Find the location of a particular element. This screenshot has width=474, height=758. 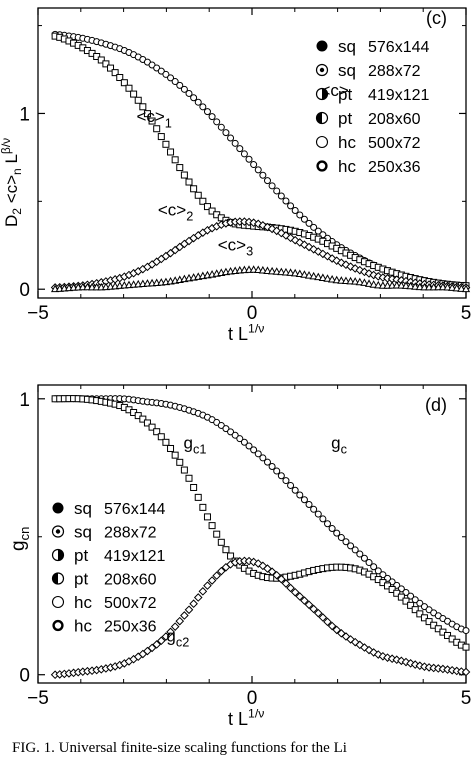

legend-marker-half is located at coordinates (325, 94).